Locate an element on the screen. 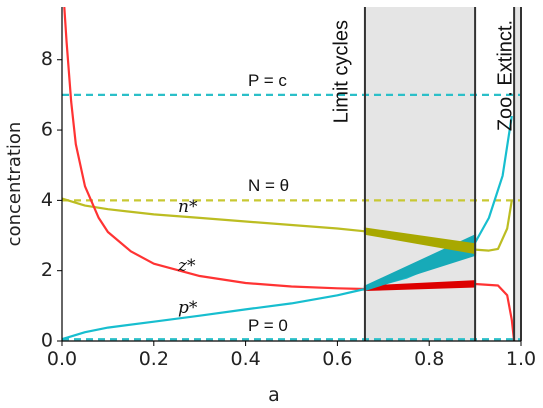 This screenshot has height=408, width=543. region-label-limit-cycles: Limit cycles is located at coordinates (341, 71).